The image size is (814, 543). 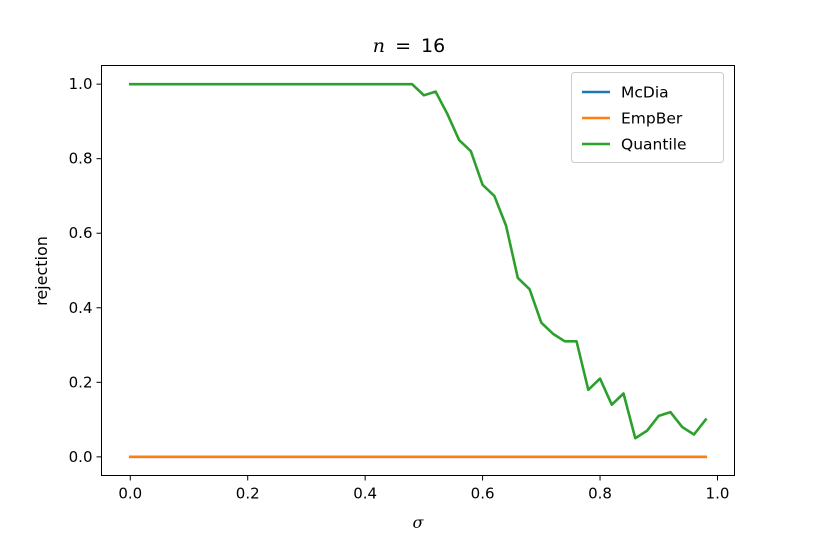 What do you see at coordinates (365, 494) in the screenshot?
I see `x-tick-label: 0.4` at bounding box center [365, 494].